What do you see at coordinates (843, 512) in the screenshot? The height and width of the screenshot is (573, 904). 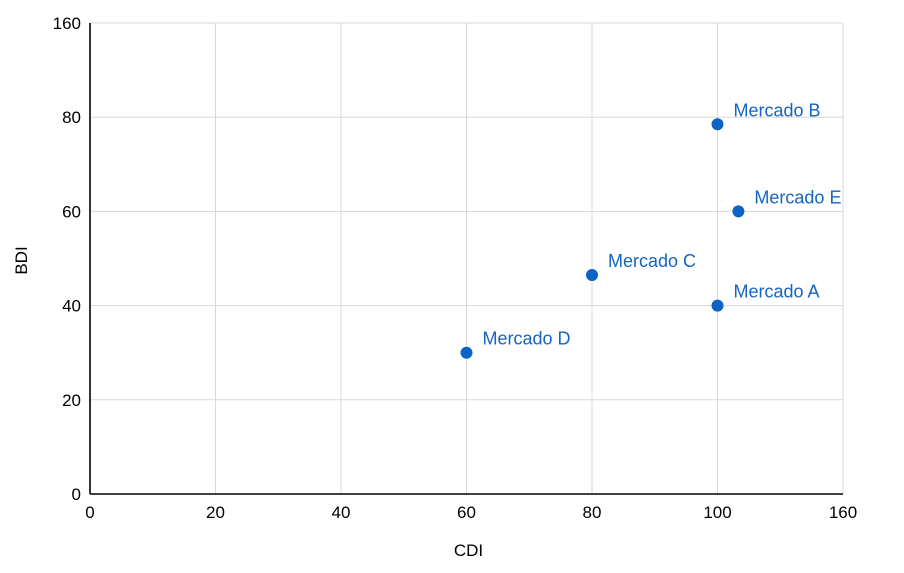 I see `x-tick-label: 160` at bounding box center [843, 512].